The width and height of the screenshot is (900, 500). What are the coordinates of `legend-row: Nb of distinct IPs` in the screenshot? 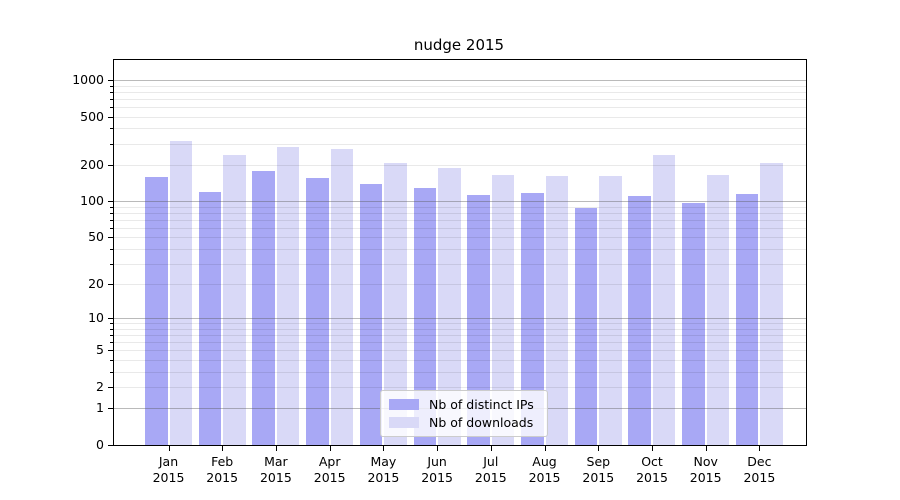 It's located at (464, 404).